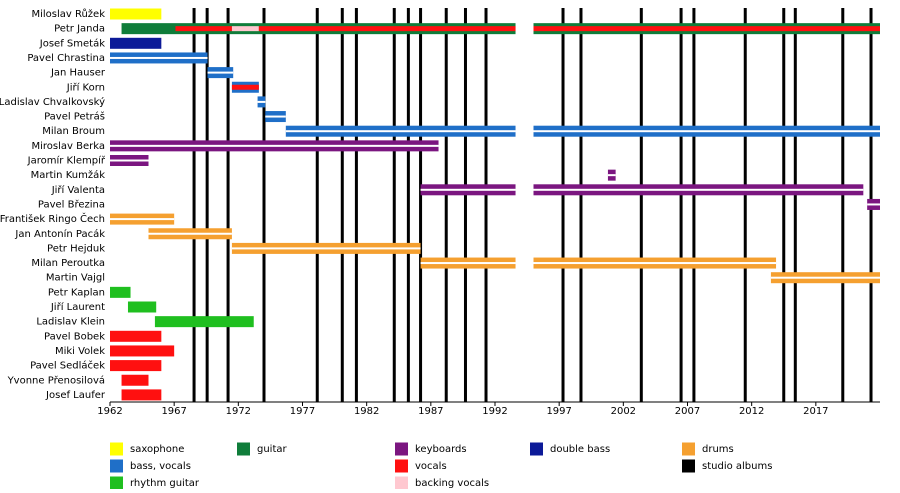 The height and width of the screenshot is (493, 900). What do you see at coordinates (165, 483) in the screenshot?
I see `legend-label: rhythm guitar` at bounding box center [165, 483].